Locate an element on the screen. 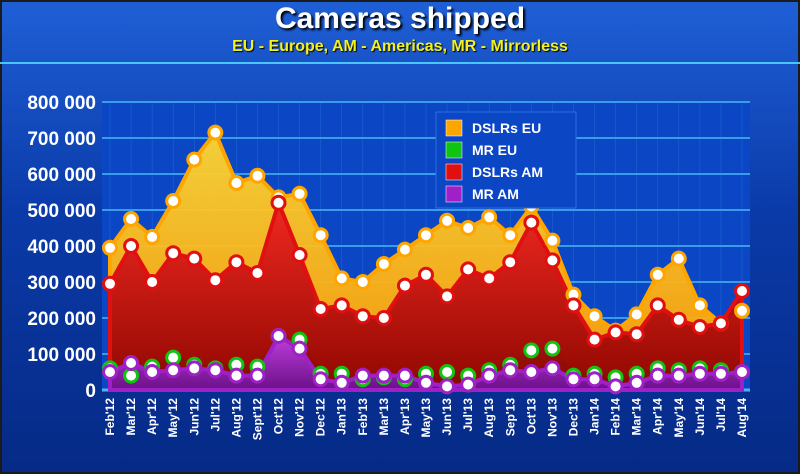 The image size is (800, 474). legend-label: DSLRs EU is located at coordinates (506, 128).